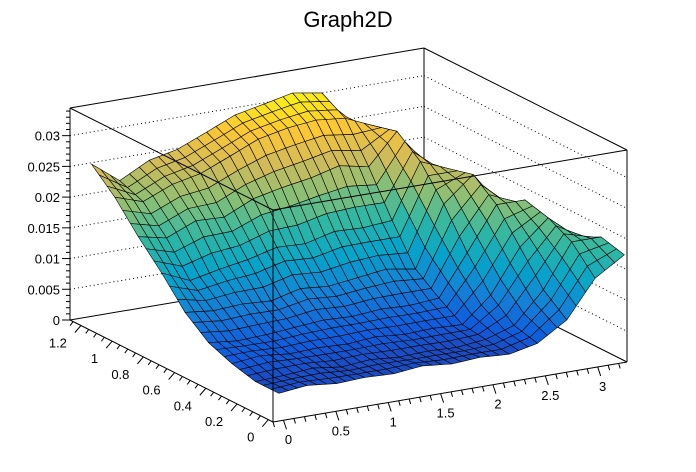  Describe the element at coordinates (602, 386) in the screenshot. I see `x-tick-label: 3` at that location.